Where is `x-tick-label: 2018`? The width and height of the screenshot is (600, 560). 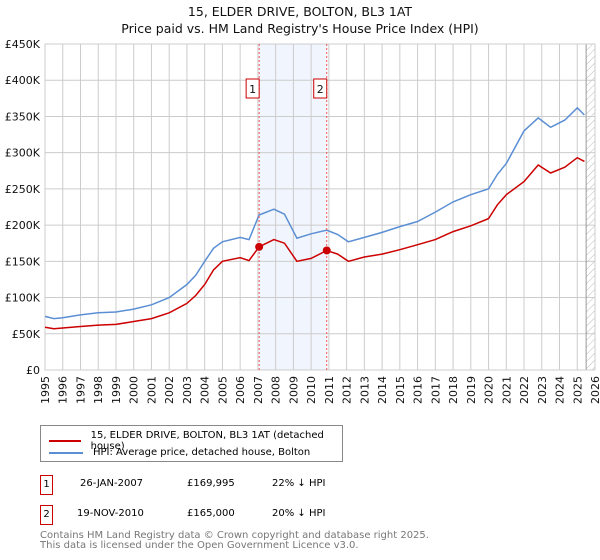
x-tick-label: 2018 is located at coordinates (453, 390).